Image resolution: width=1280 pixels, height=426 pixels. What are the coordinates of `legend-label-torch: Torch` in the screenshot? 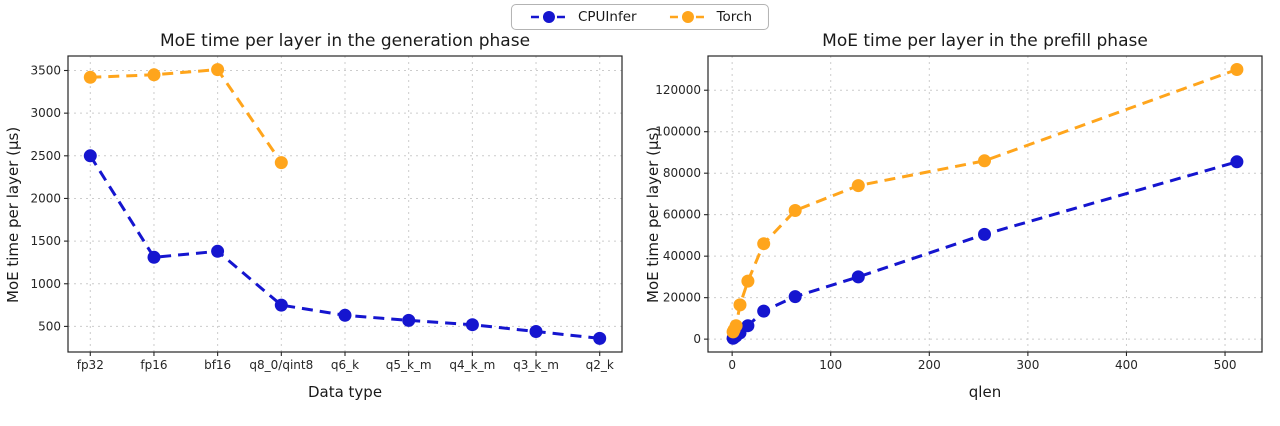 It's located at (734, 17).